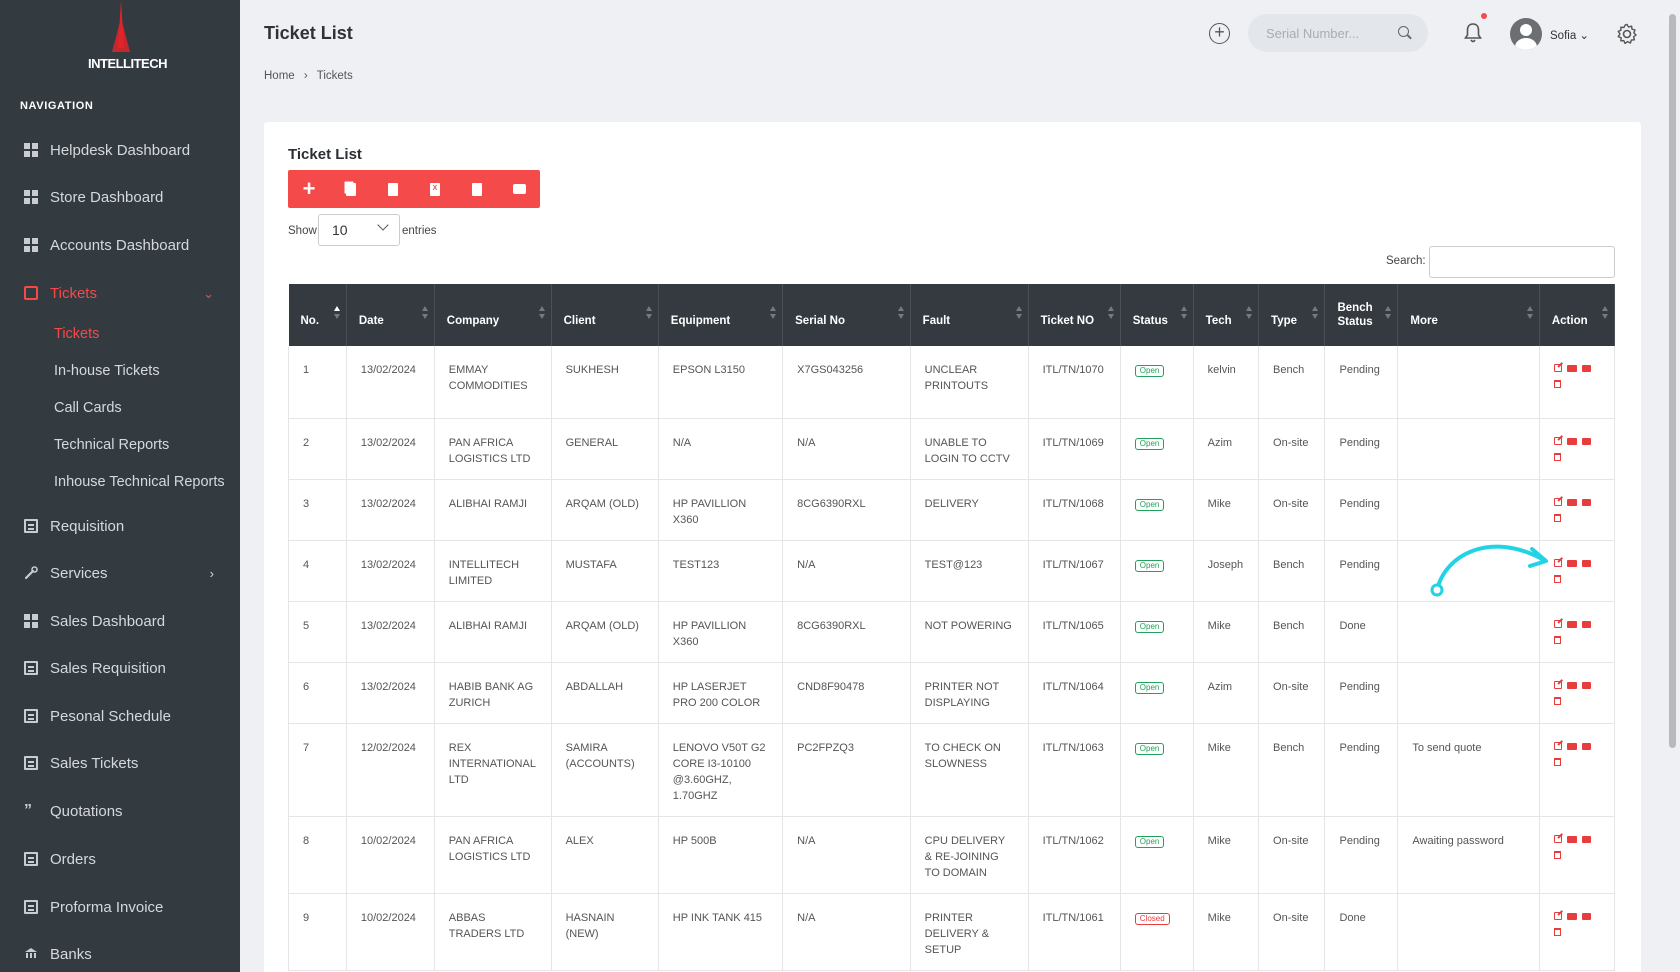  What do you see at coordinates (1522, 262) in the screenshot?
I see `table-search-input` at bounding box center [1522, 262].